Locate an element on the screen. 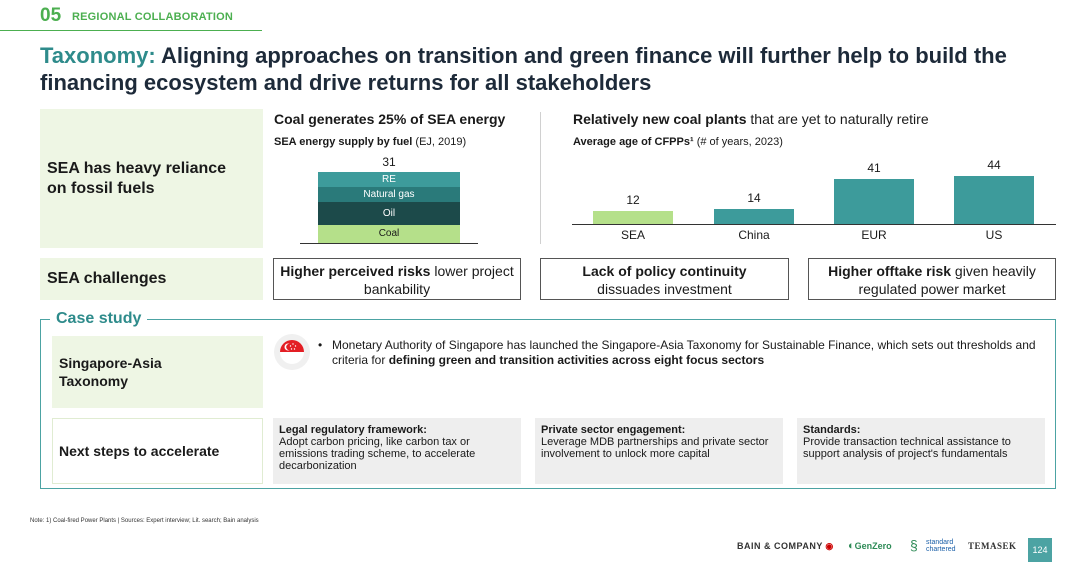 The width and height of the screenshot is (1080, 564). taxonomy-label-box: Singapore-Asia Taxonomy is located at coordinates (157, 372).